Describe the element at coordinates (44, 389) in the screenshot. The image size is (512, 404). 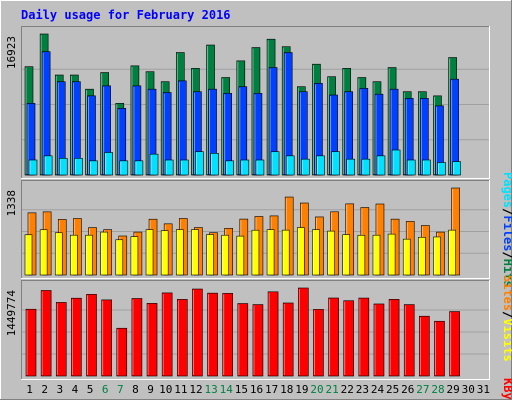
I see `day-label-2: 2` at that location.